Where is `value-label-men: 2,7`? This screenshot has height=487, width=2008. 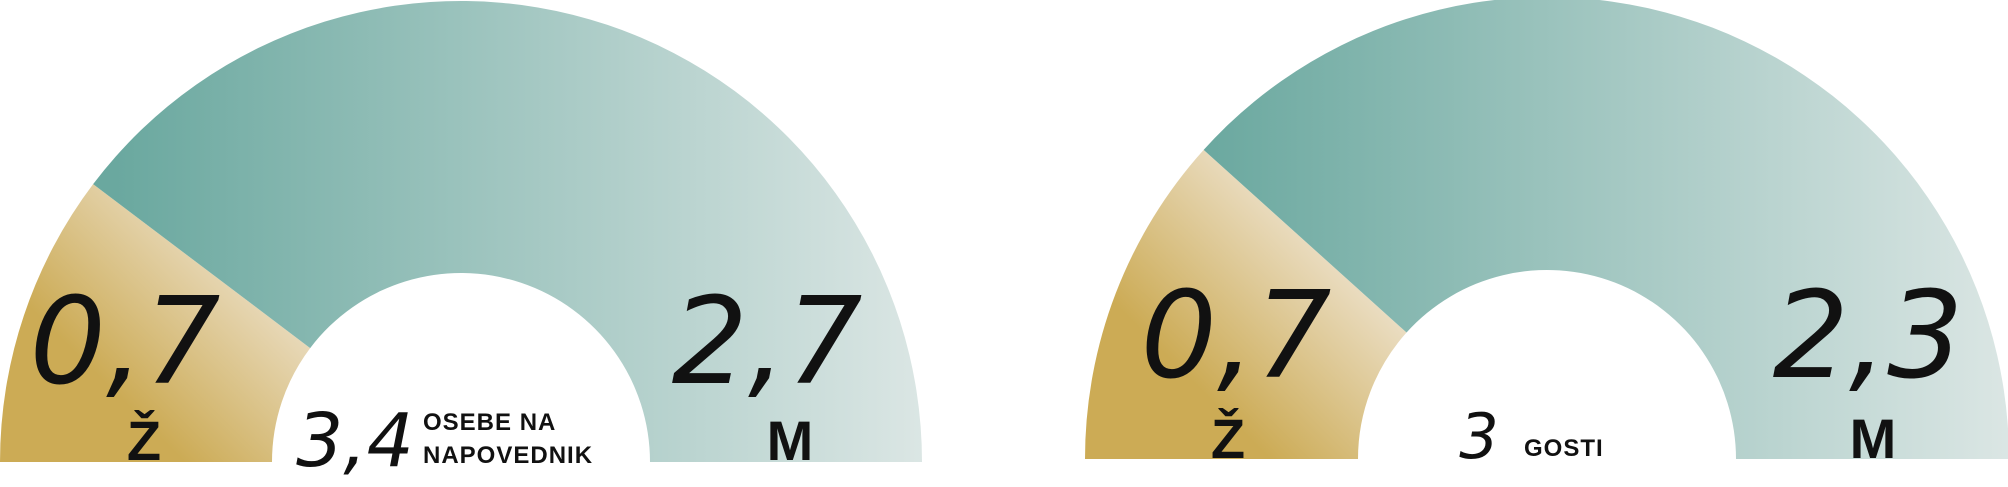
value-label-men: 2,7 is located at coordinates (767, 342).